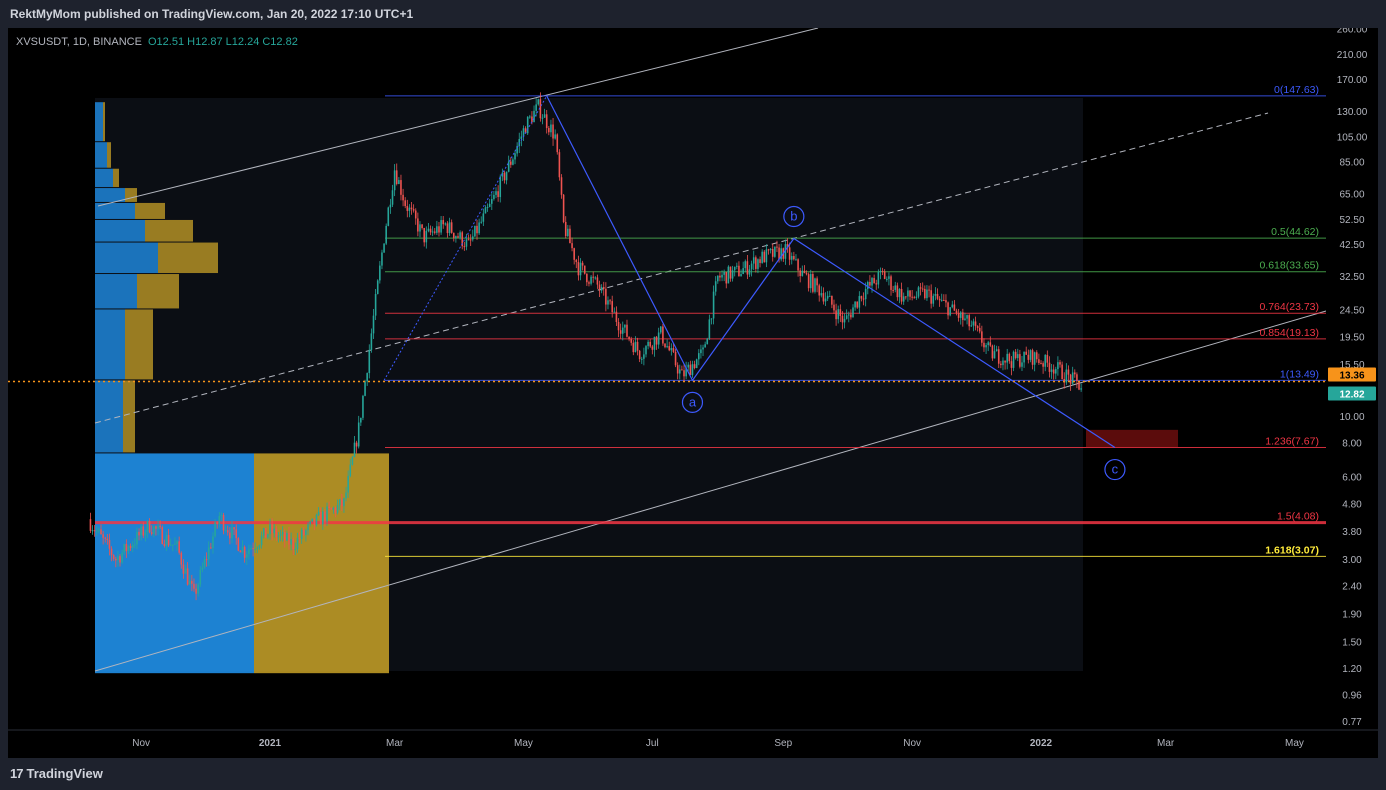 This screenshot has height=790, width=1386. I want to click on price-axis-tick: 170.00, so click(1352, 80).